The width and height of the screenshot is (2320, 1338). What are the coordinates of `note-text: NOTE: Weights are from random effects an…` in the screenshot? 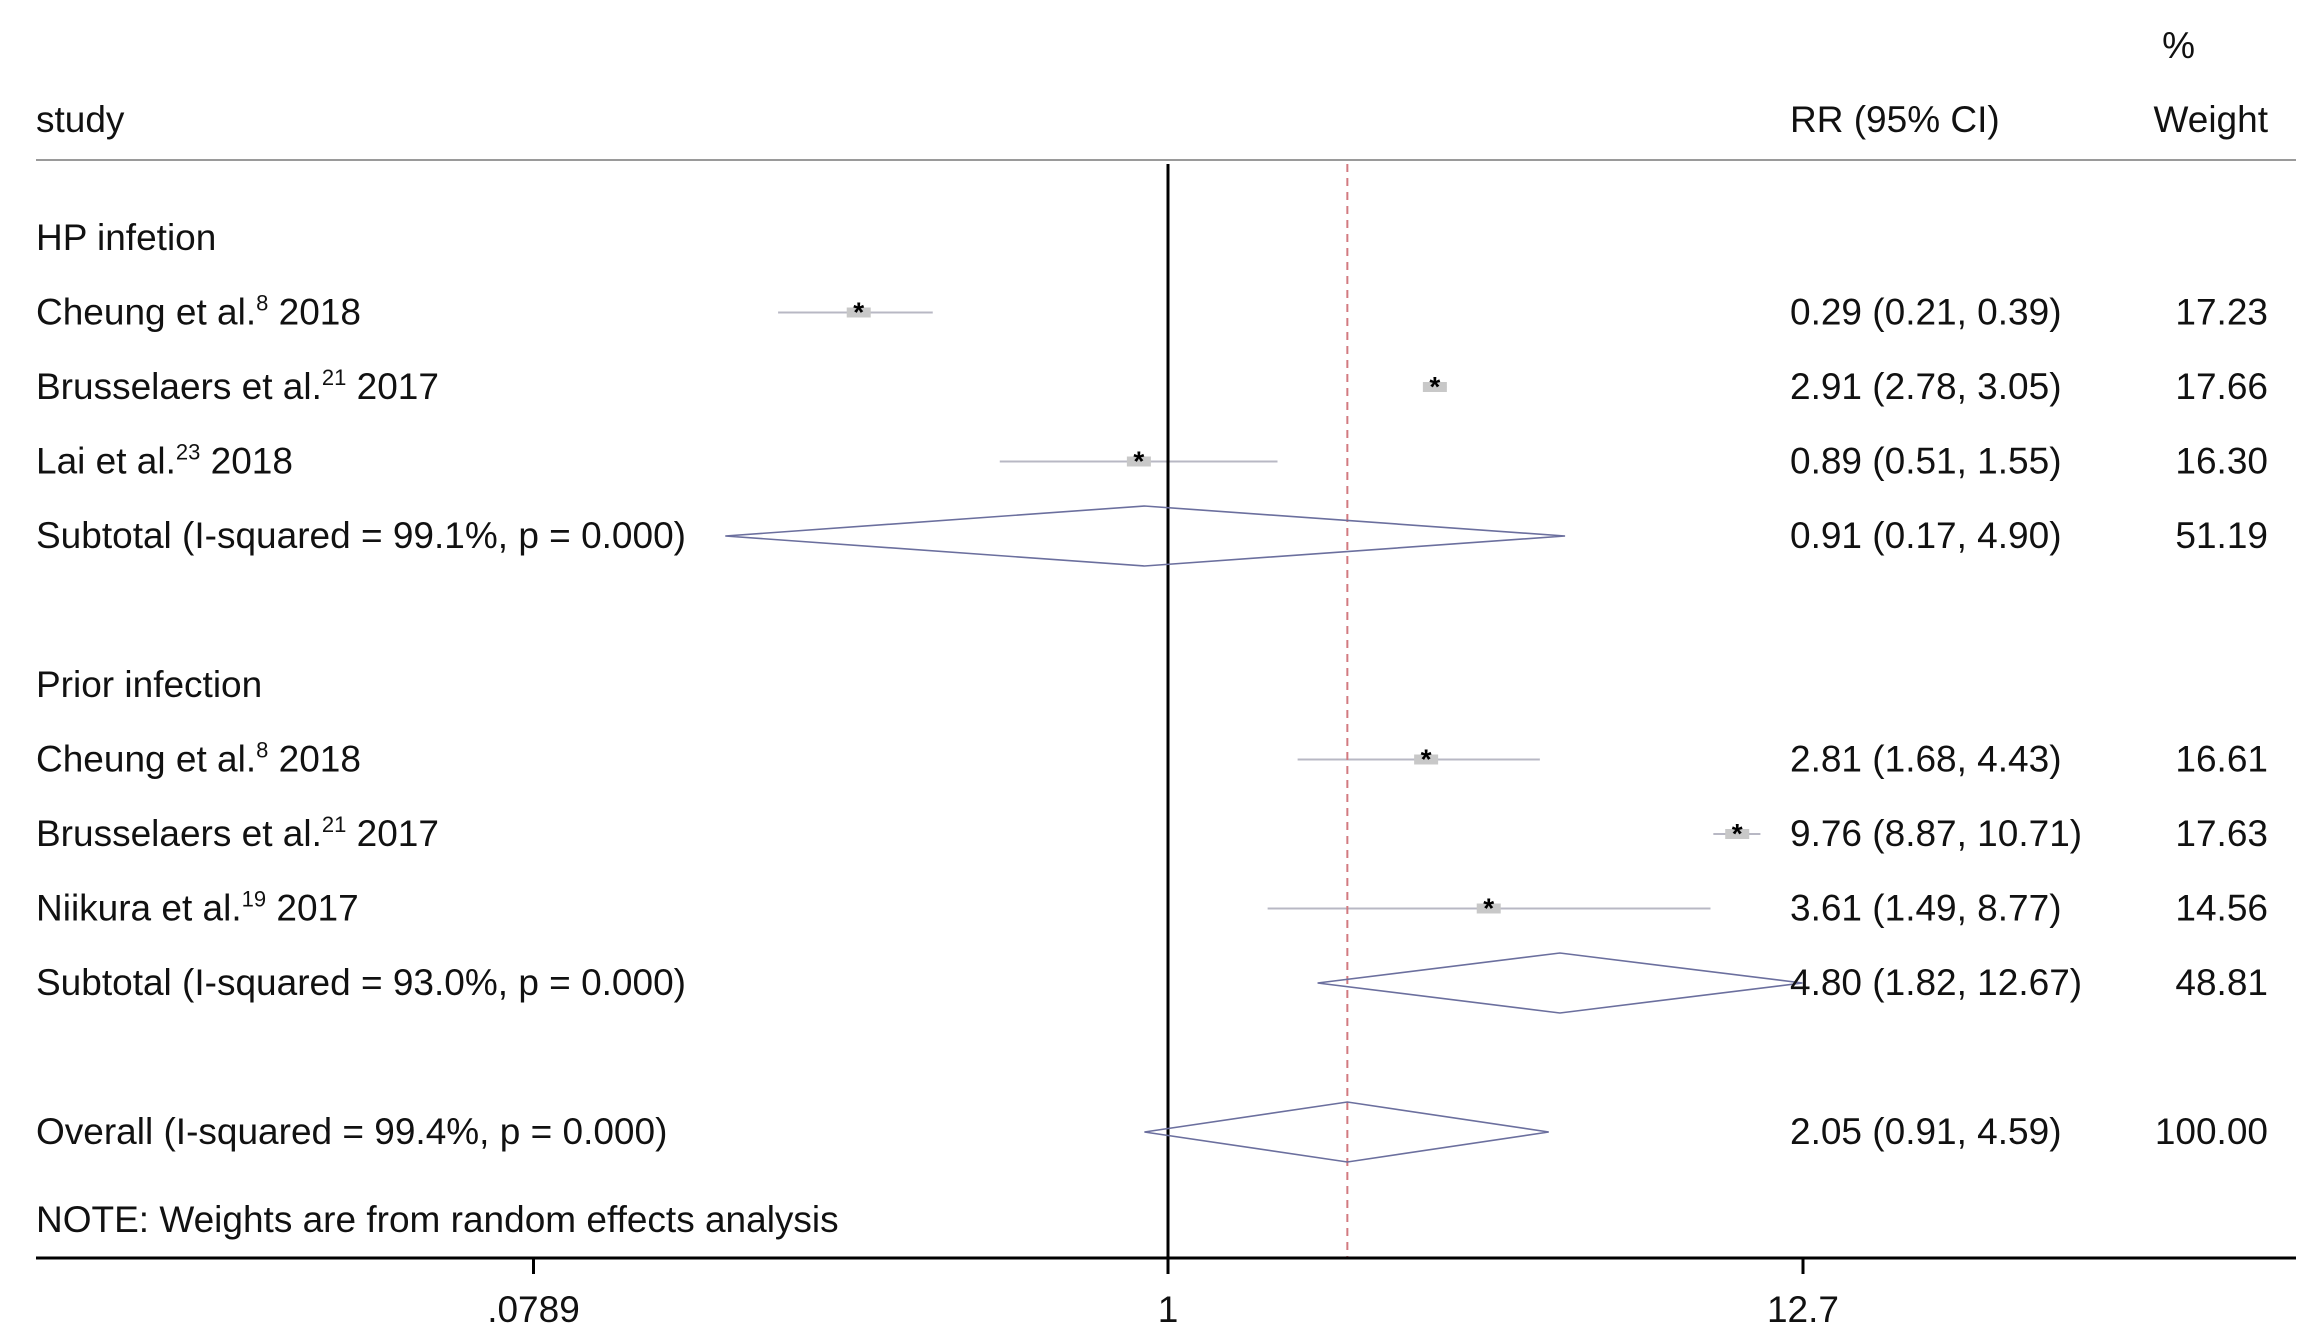 It's located at (437, 1219).